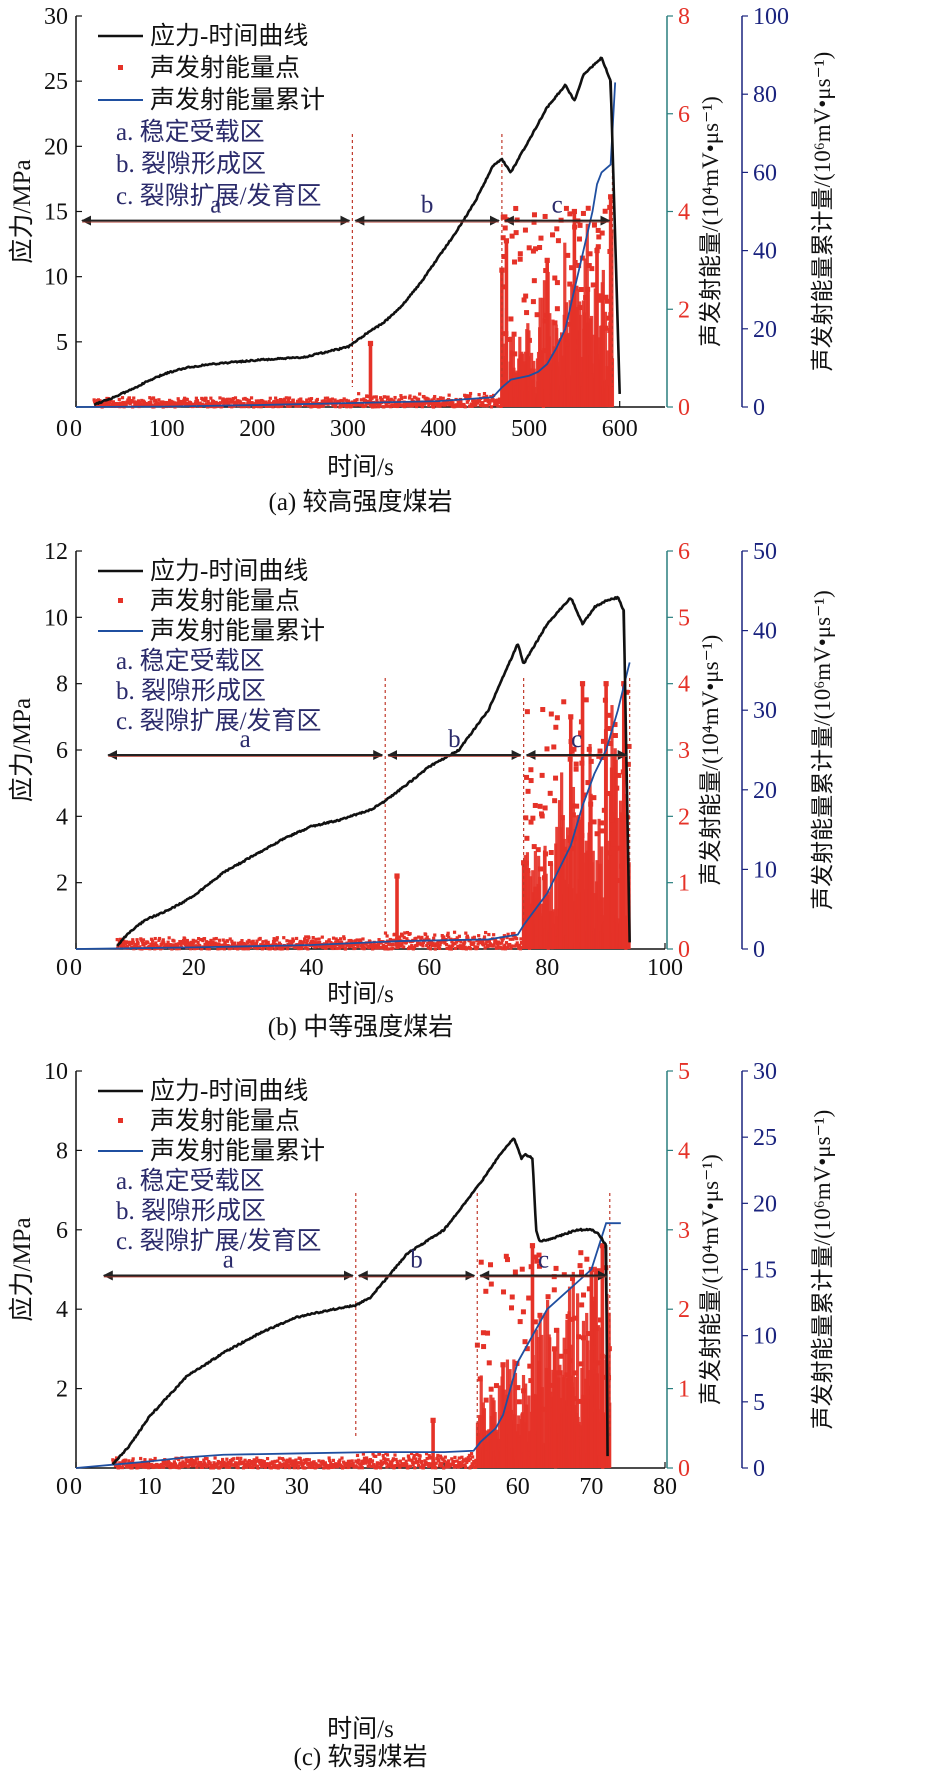 The width and height of the screenshot is (945, 1791). Describe the element at coordinates (684, 751) in the screenshot. I see `y-mid-tick-label: 3` at that location.